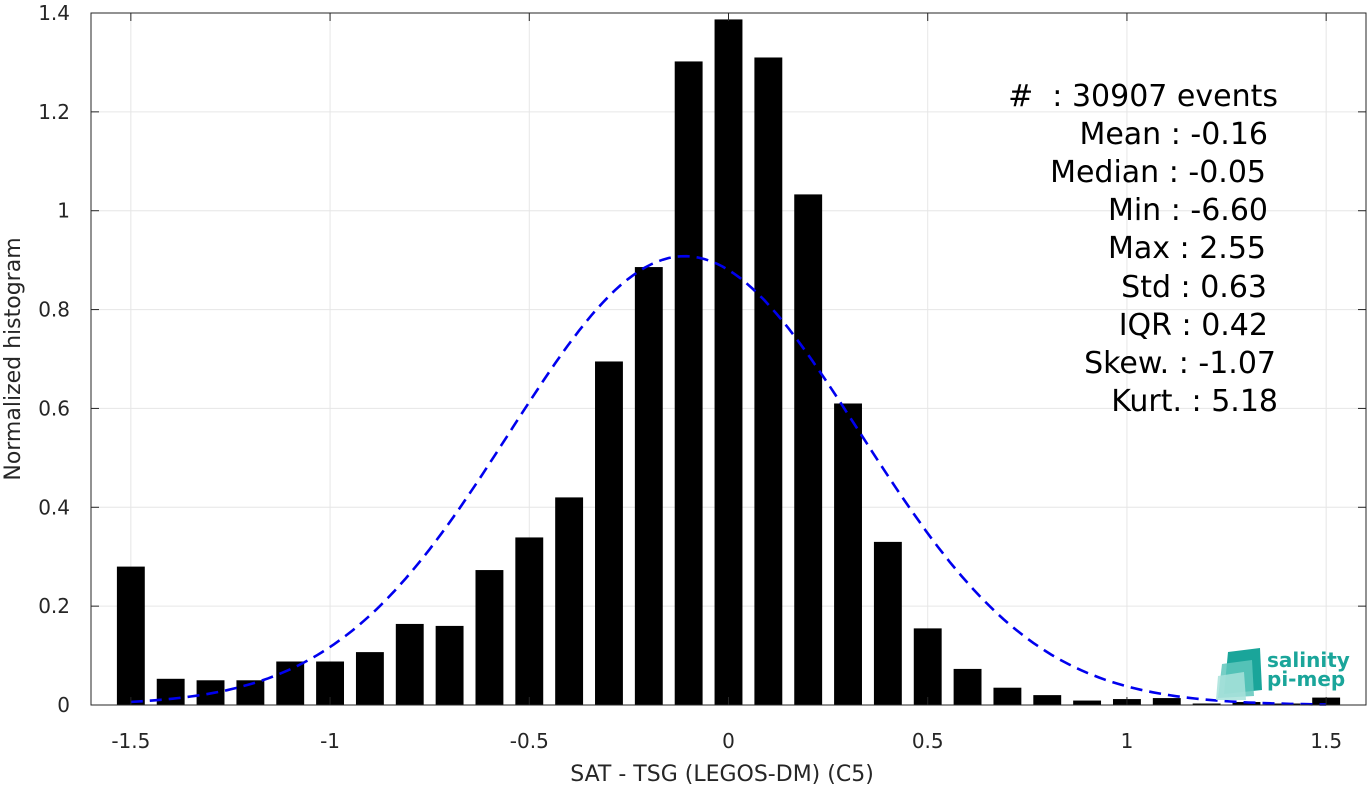 Image resolution: width=1367 pixels, height=785 pixels. Describe the element at coordinates (330, 741) in the screenshot. I see `x-tick-label: -1` at that location.